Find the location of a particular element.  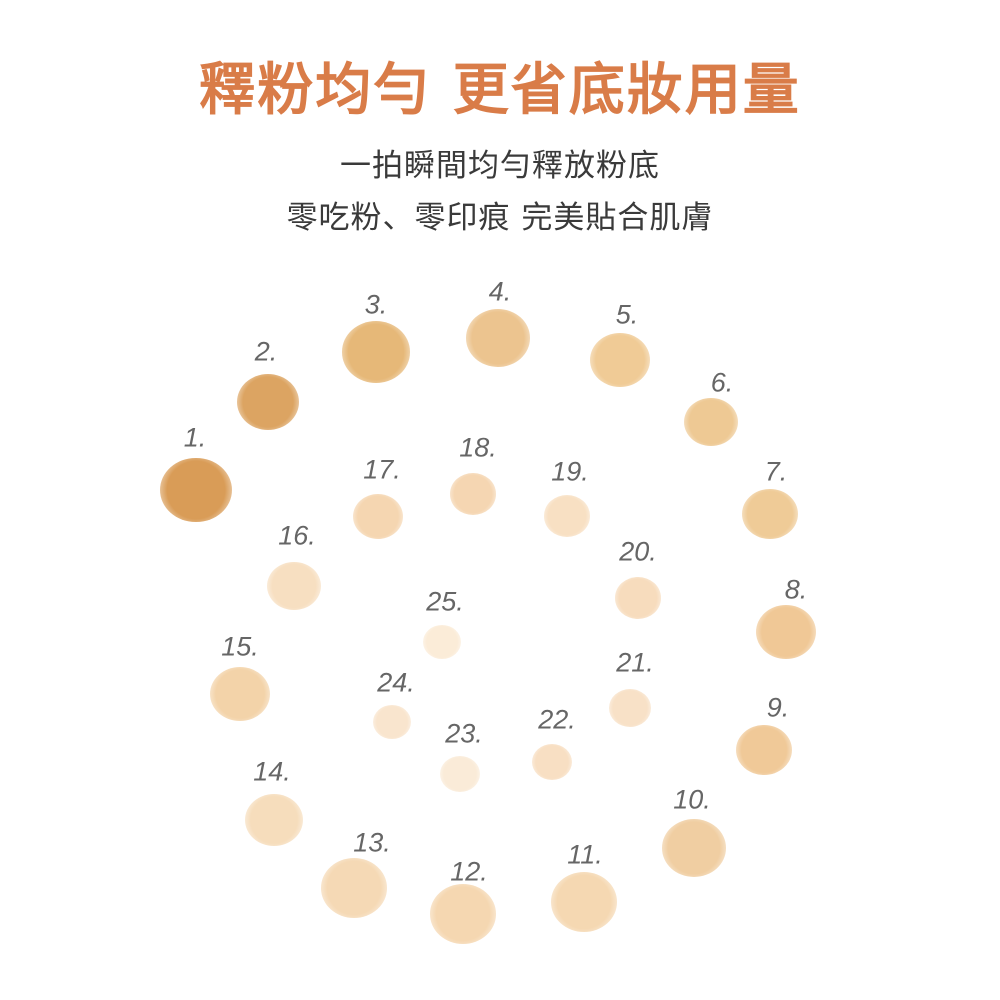

swatch-label-4: 4. is located at coordinates (500, 291).